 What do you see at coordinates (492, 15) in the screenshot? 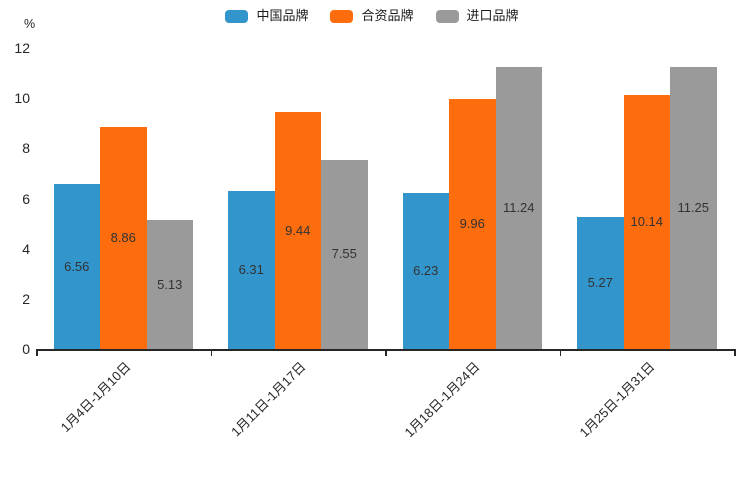
I see `legend-label: 进口品牌` at bounding box center [492, 15].